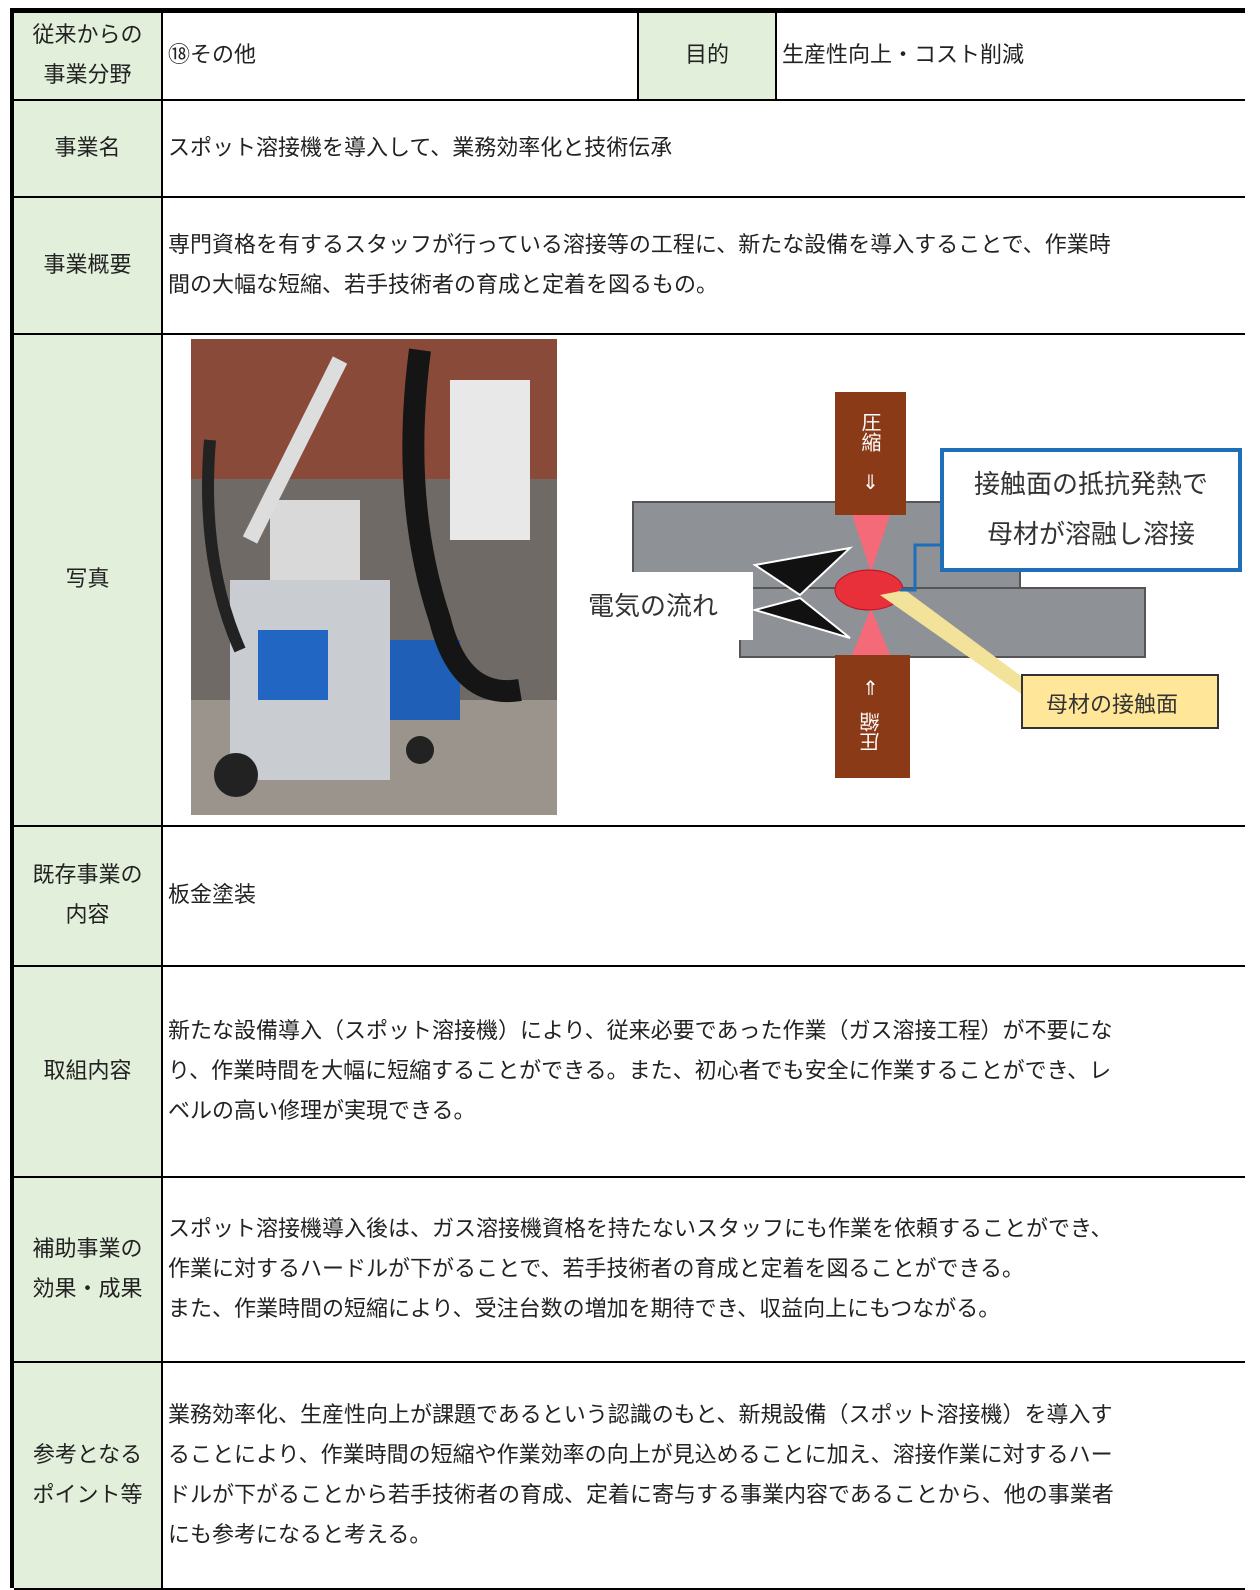  I want to click on text-block: 既存事業の 内容, so click(87, 896).